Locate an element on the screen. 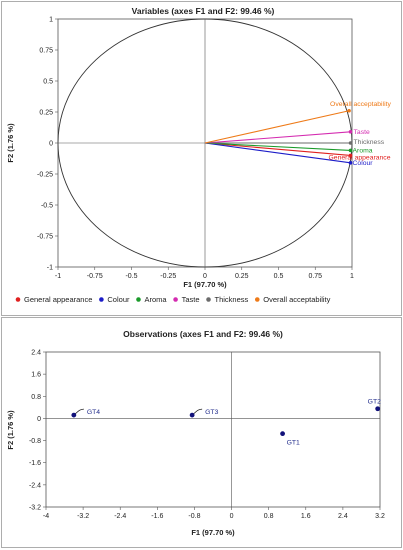 The height and width of the screenshot is (550, 403). legend-label: Overall acceptability is located at coordinates (296, 299).